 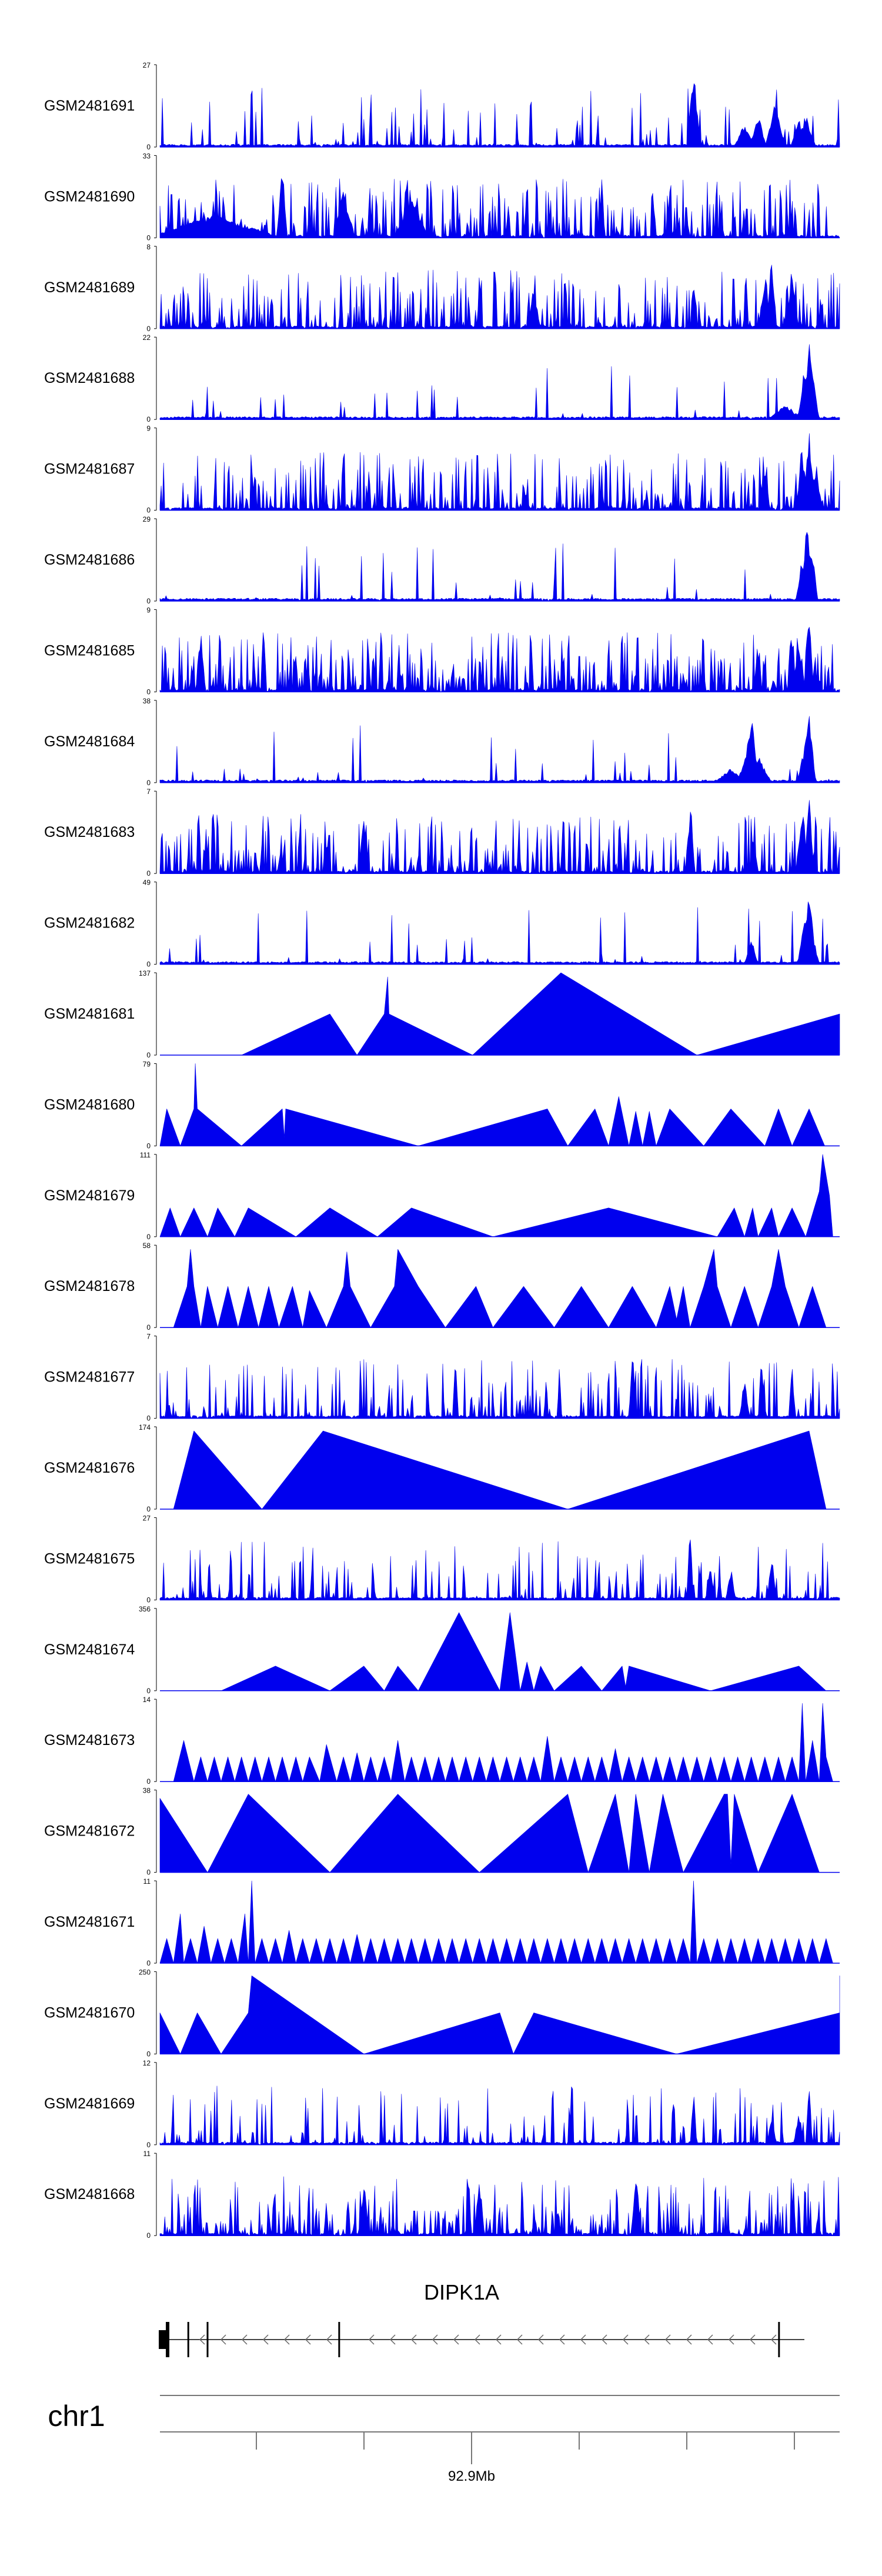 I want to click on track-label: GSM2481675, so click(x=89, y=1558).